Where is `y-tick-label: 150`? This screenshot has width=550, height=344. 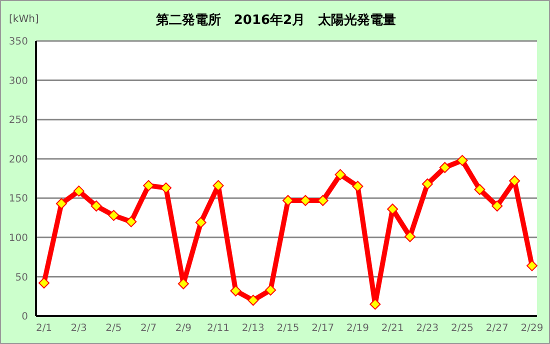 y-tick-label: 150 is located at coordinates (18, 199).